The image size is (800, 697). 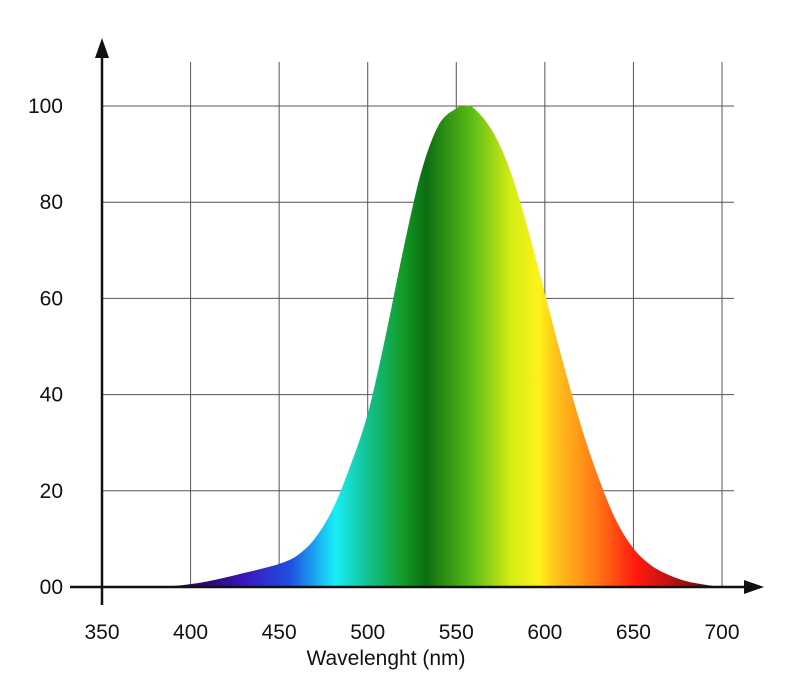 What do you see at coordinates (51, 395) in the screenshot?
I see `y-tick-label: 40` at bounding box center [51, 395].